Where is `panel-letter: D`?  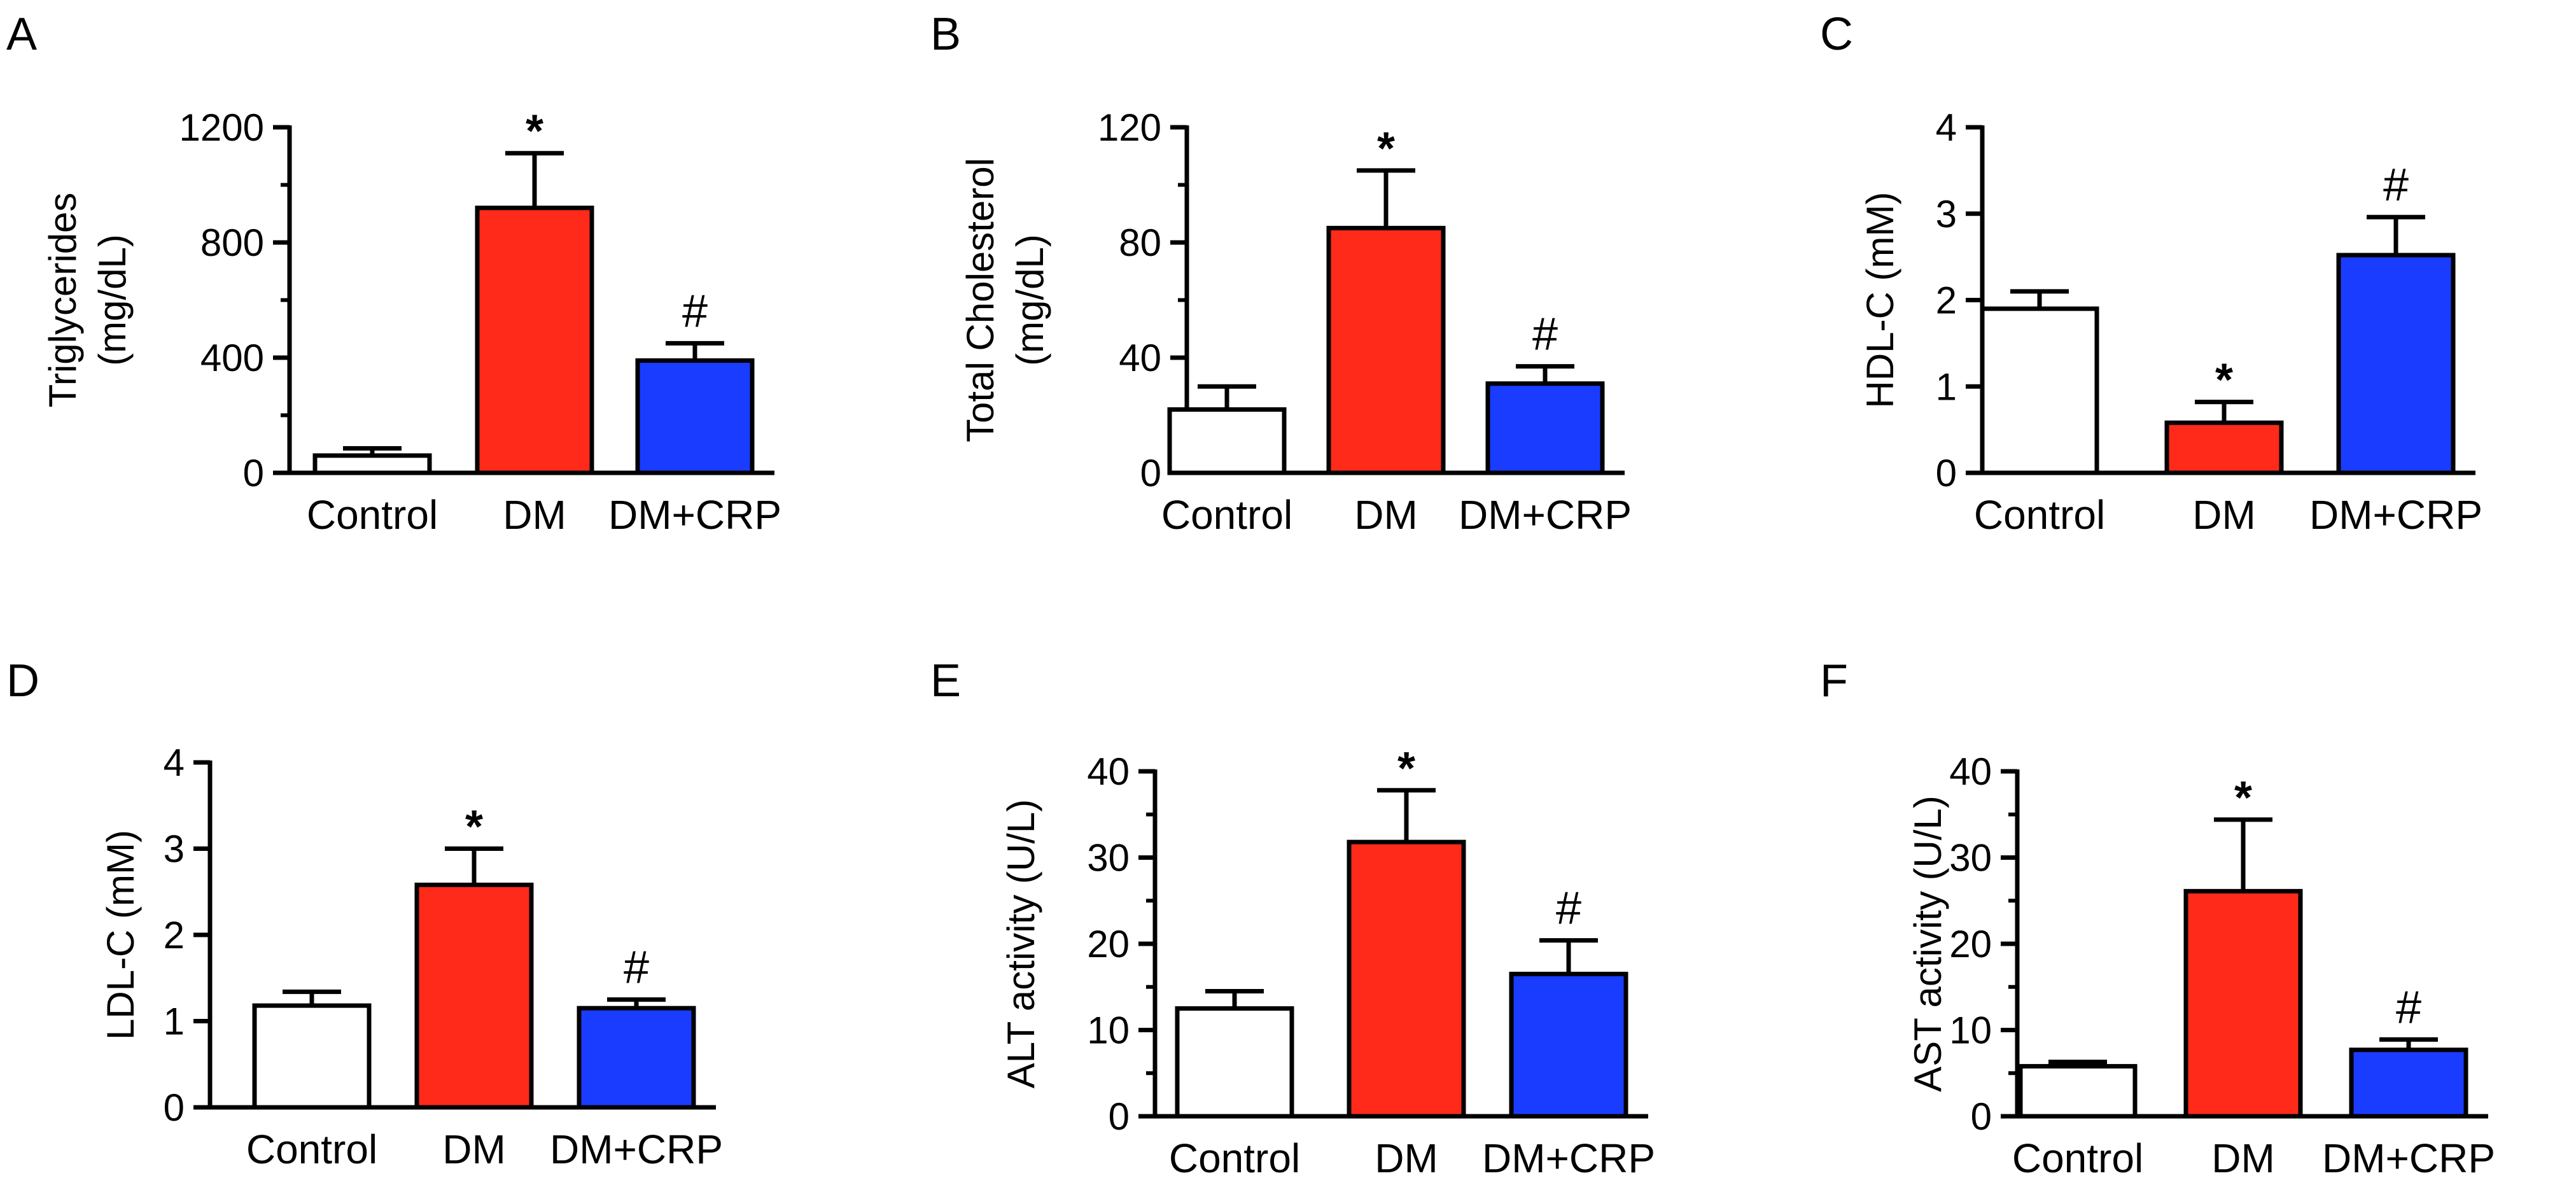 panel-letter: D is located at coordinates (22, 681).